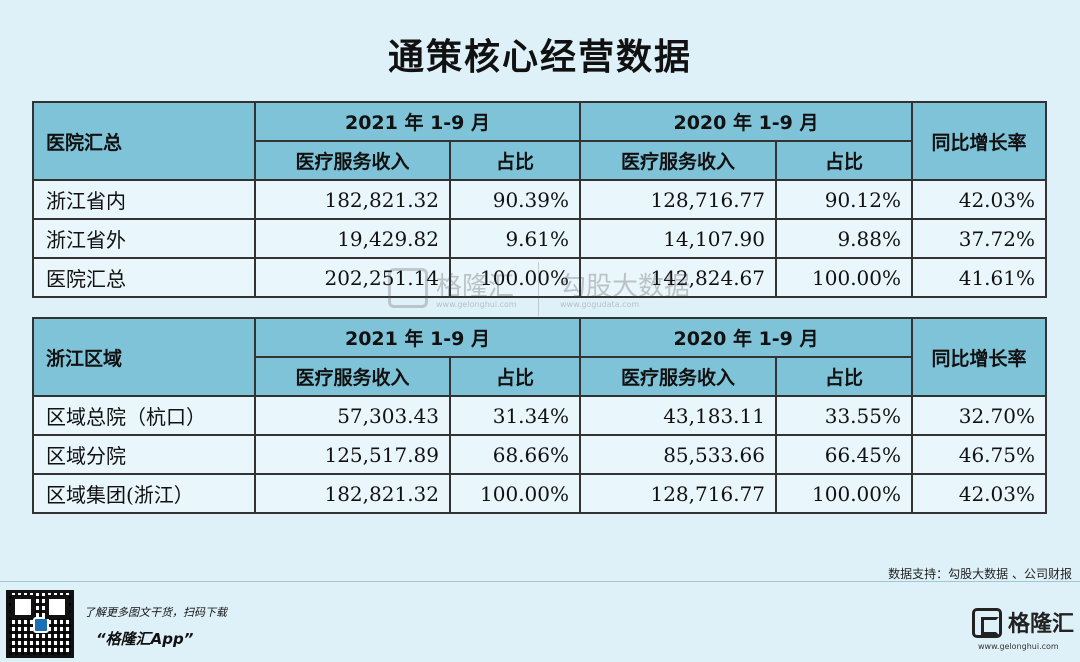  I want to click on share-2020: 9.88%, so click(844, 238).